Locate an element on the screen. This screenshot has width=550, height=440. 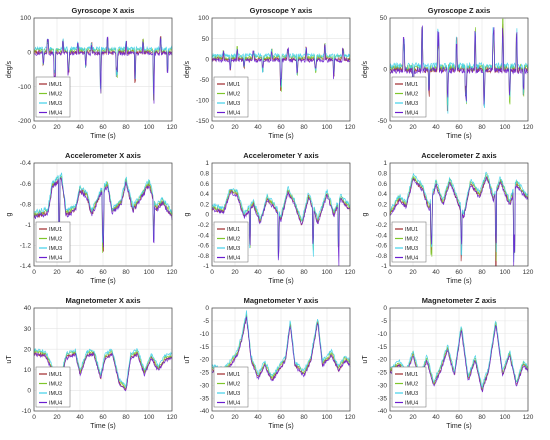
y-tick-label: -1.2 is located at coordinates (26, 246).